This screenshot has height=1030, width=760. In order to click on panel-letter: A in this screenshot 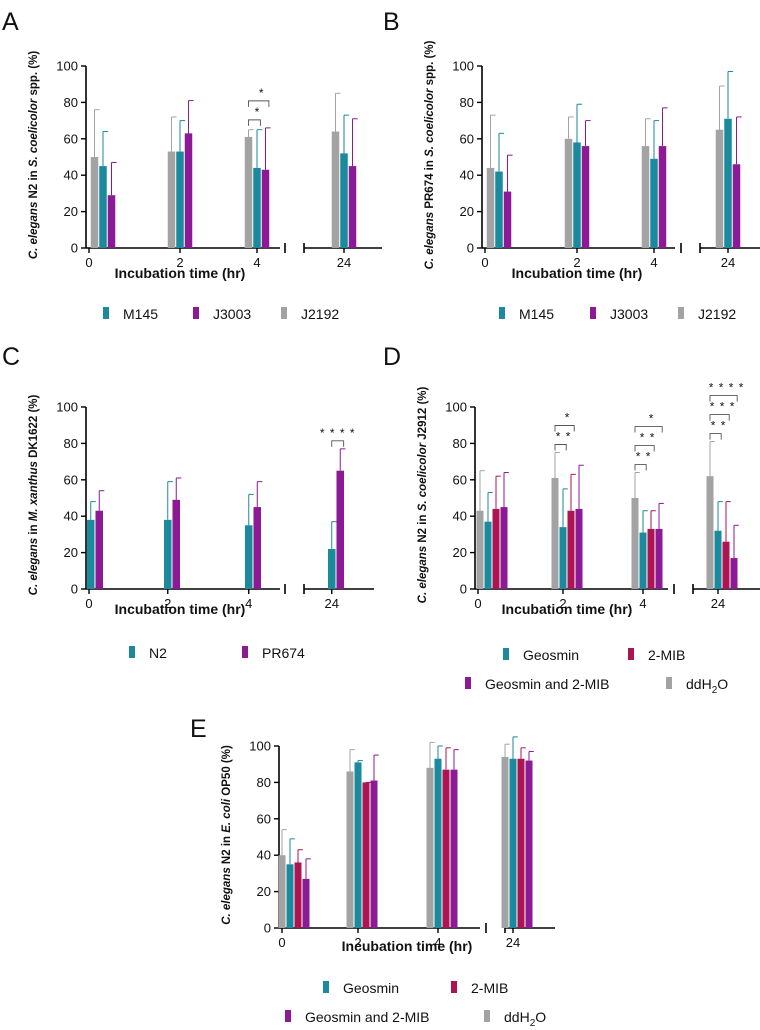, I will do `click(10, 22)`.